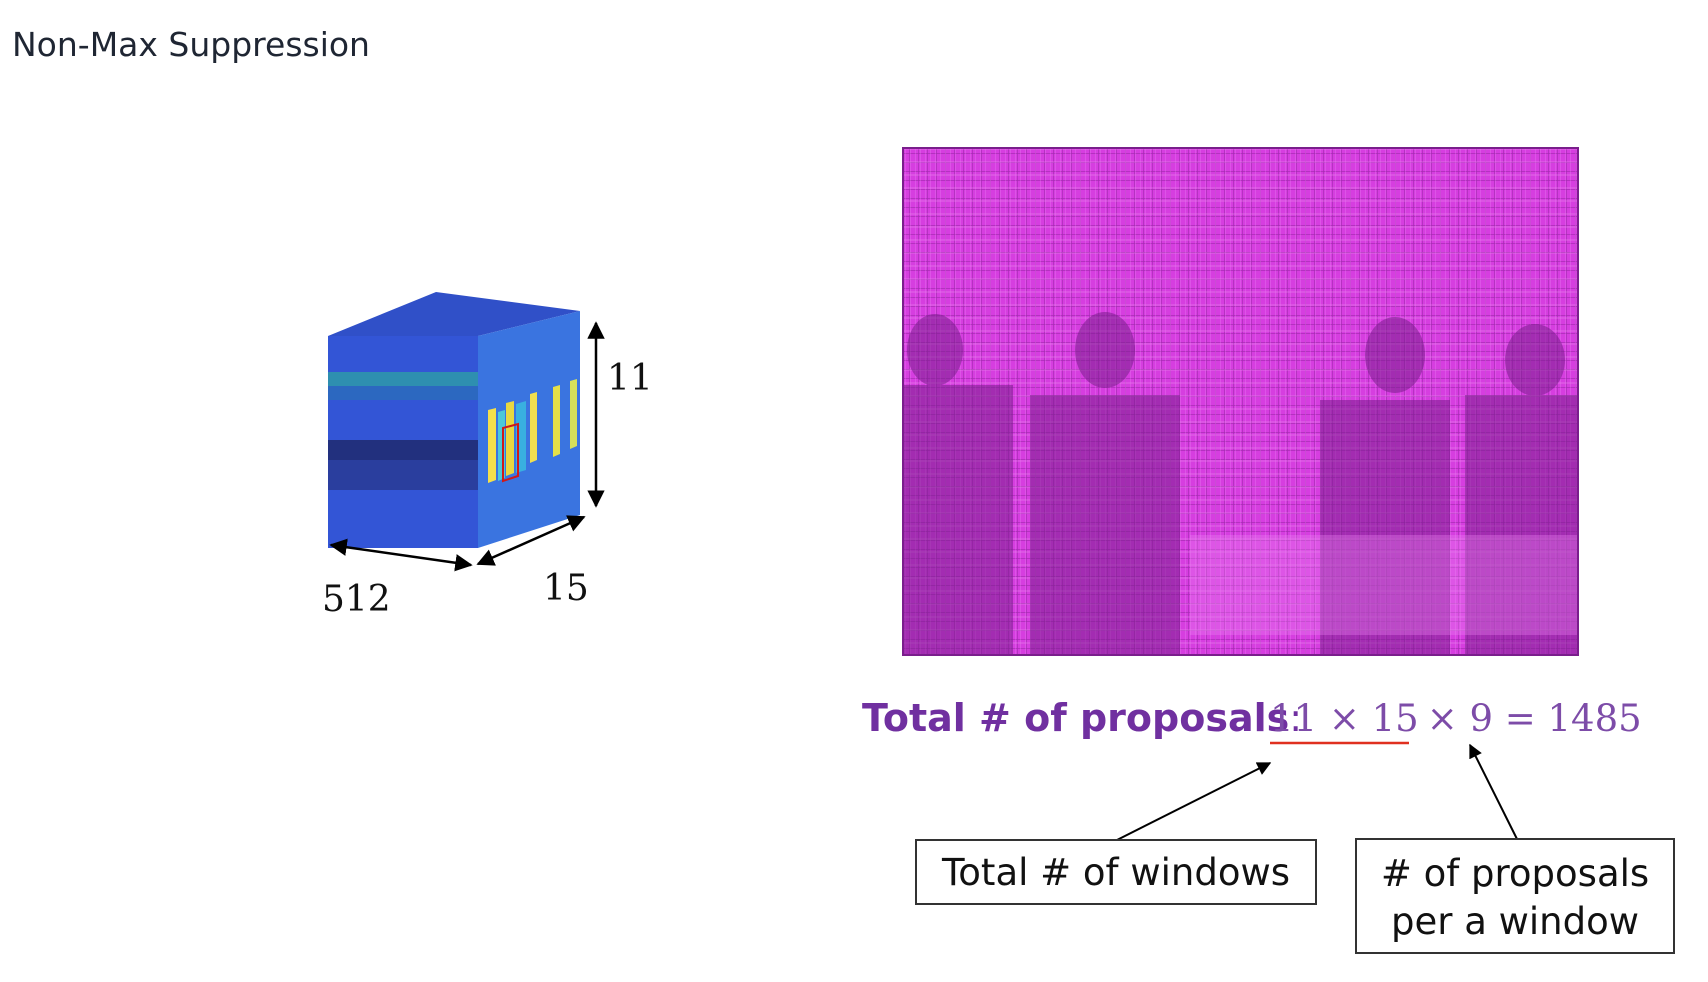  What do you see at coordinates (630, 378) in the screenshot?
I see `cube-height-label: 11` at bounding box center [630, 378].